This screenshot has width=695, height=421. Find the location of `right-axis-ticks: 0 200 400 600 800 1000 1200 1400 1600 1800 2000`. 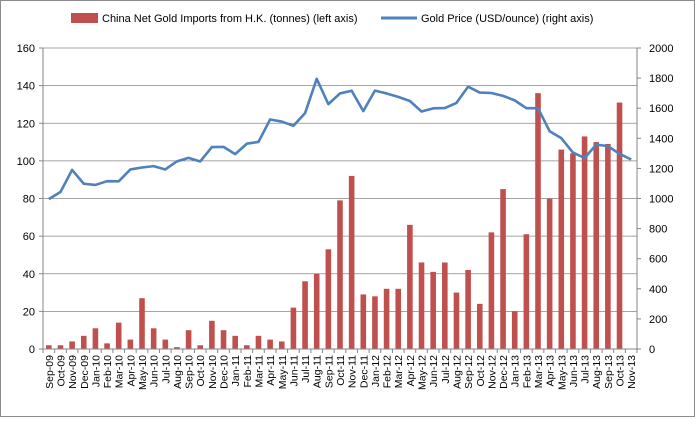

right-axis-ticks: 0 200 400 600 800 1000 1200 1400 1600 1800 2000 is located at coordinates (655, 199).